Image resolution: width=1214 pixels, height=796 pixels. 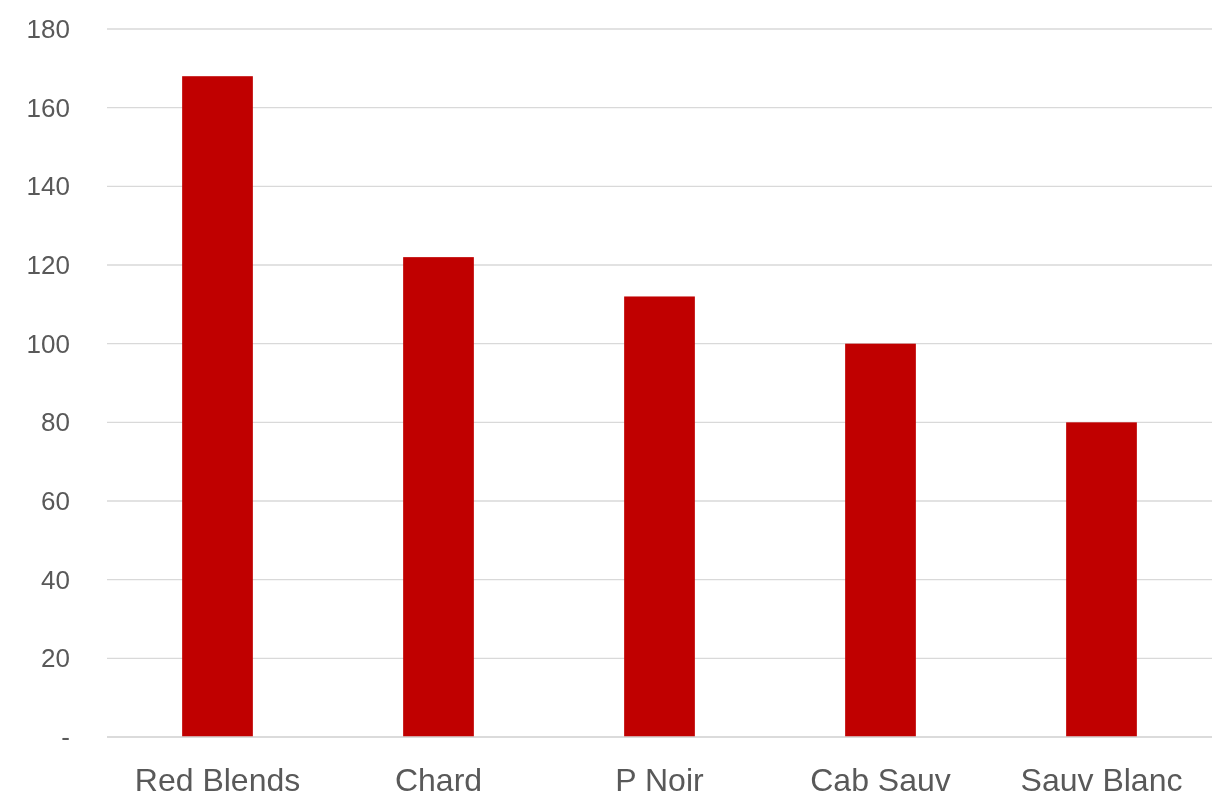 What do you see at coordinates (48, 265) in the screenshot?
I see `y-tick-label: 120` at bounding box center [48, 265].